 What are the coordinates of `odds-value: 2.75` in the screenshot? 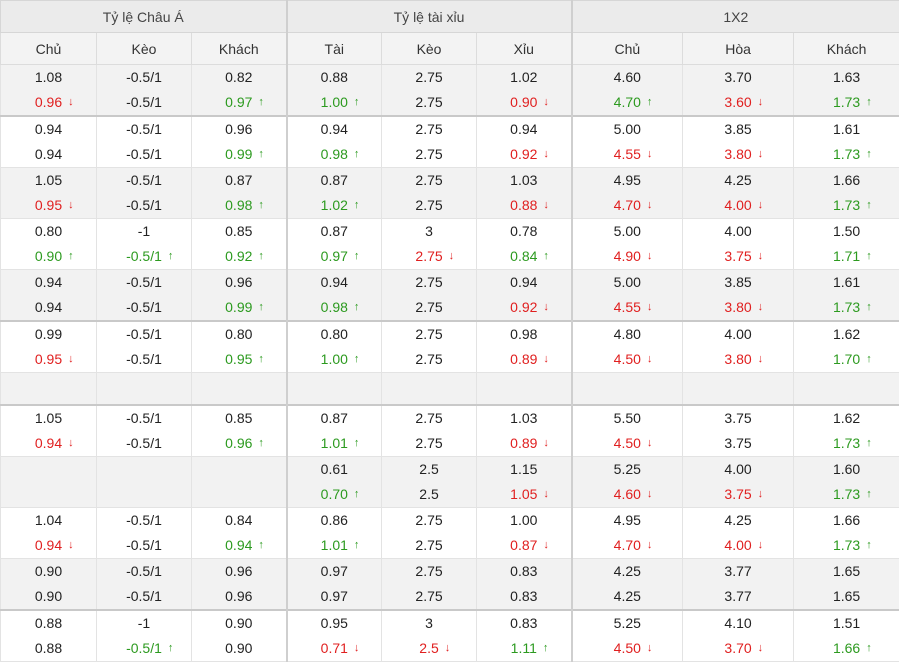 It's located at (428, 443).